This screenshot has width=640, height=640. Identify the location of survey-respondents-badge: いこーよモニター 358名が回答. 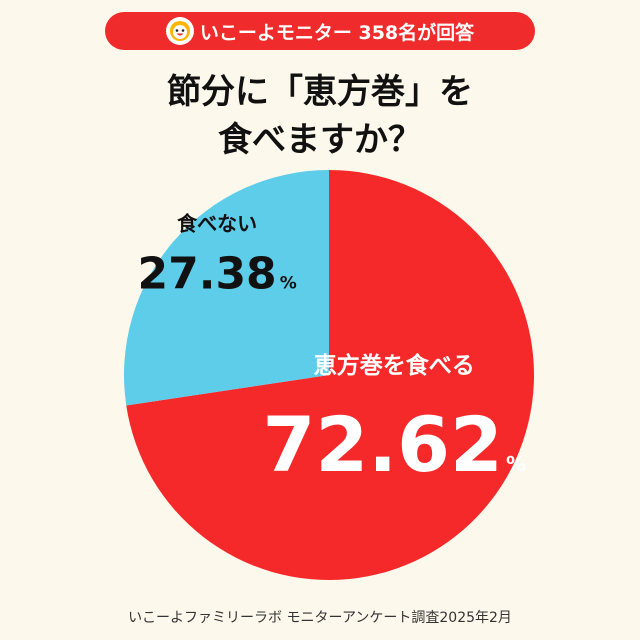
(320, 31).